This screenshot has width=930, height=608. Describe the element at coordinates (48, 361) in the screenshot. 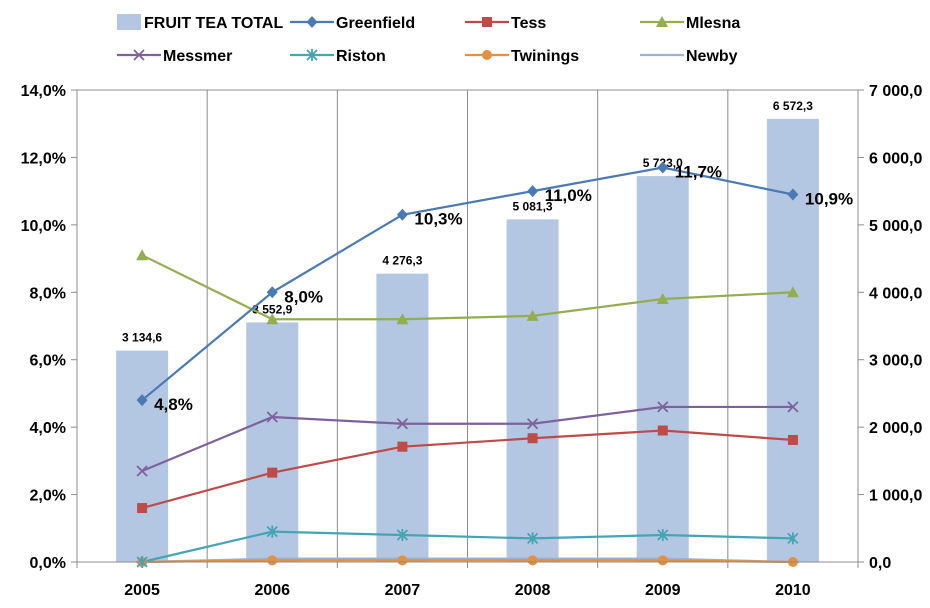

I see `y-left-tick-label: 6,0%` at that location.